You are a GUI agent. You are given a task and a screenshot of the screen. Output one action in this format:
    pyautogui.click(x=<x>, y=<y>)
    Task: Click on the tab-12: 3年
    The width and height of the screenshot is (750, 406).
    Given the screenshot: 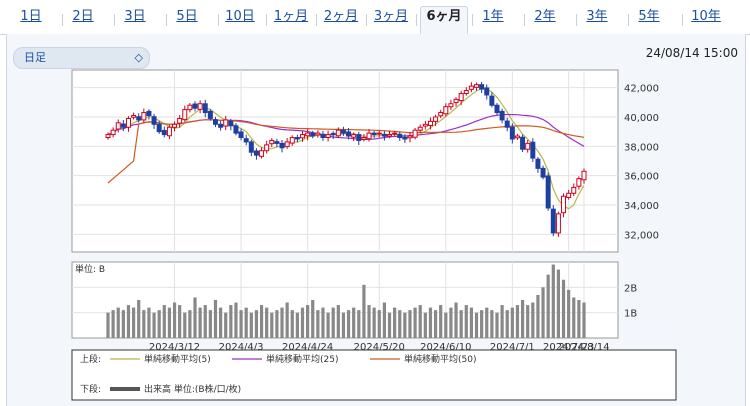 What is the action you would take?
    pyautogui.click(x=597, y=16)
    